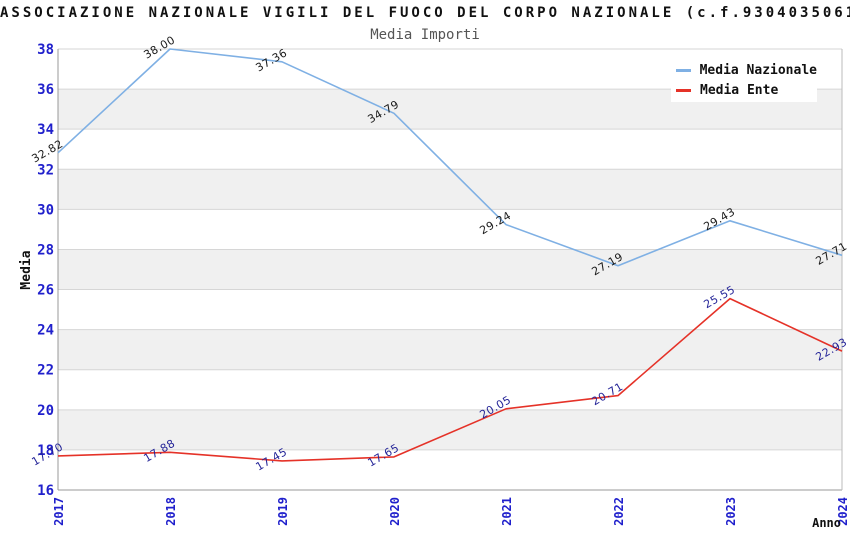 The width and height of the screenshot is (850, 550). I want to click on y-tick-label: 32, so click(45, 170).